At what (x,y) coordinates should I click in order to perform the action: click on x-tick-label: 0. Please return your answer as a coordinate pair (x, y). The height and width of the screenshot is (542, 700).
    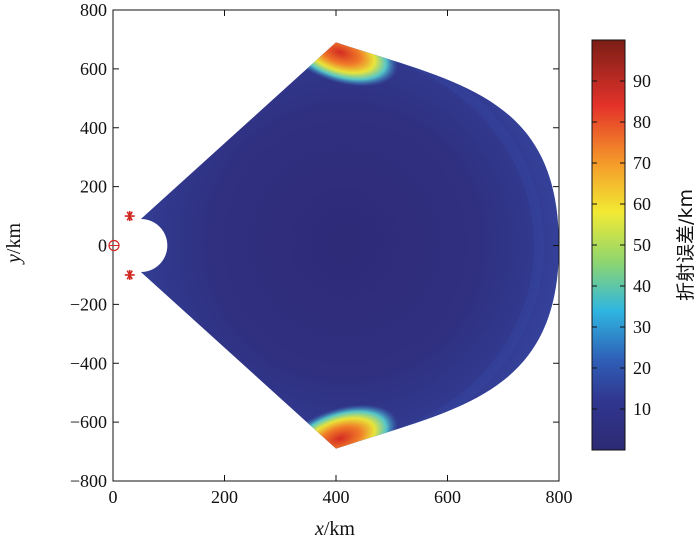
    Looking at the image, I should click on (113, 497).